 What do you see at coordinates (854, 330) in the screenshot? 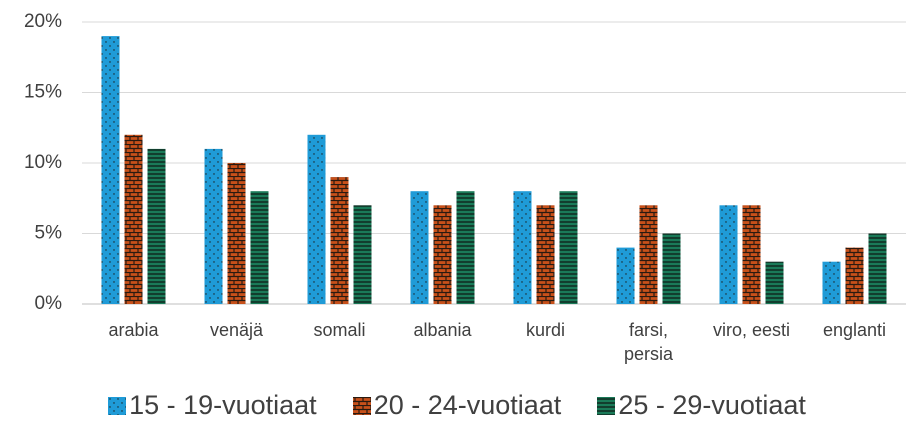
I see `x-tick-label: englanti` at bounding box center [854, 330].